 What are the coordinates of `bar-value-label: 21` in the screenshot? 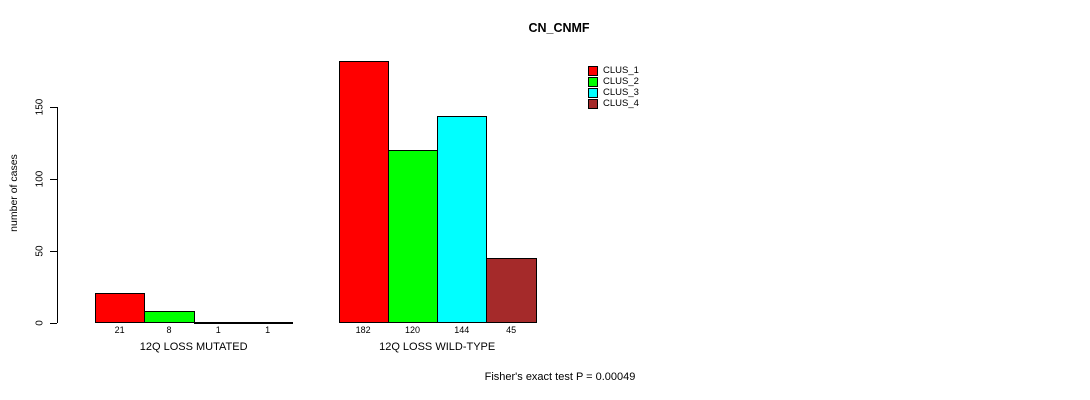 It's located at (119, 330).